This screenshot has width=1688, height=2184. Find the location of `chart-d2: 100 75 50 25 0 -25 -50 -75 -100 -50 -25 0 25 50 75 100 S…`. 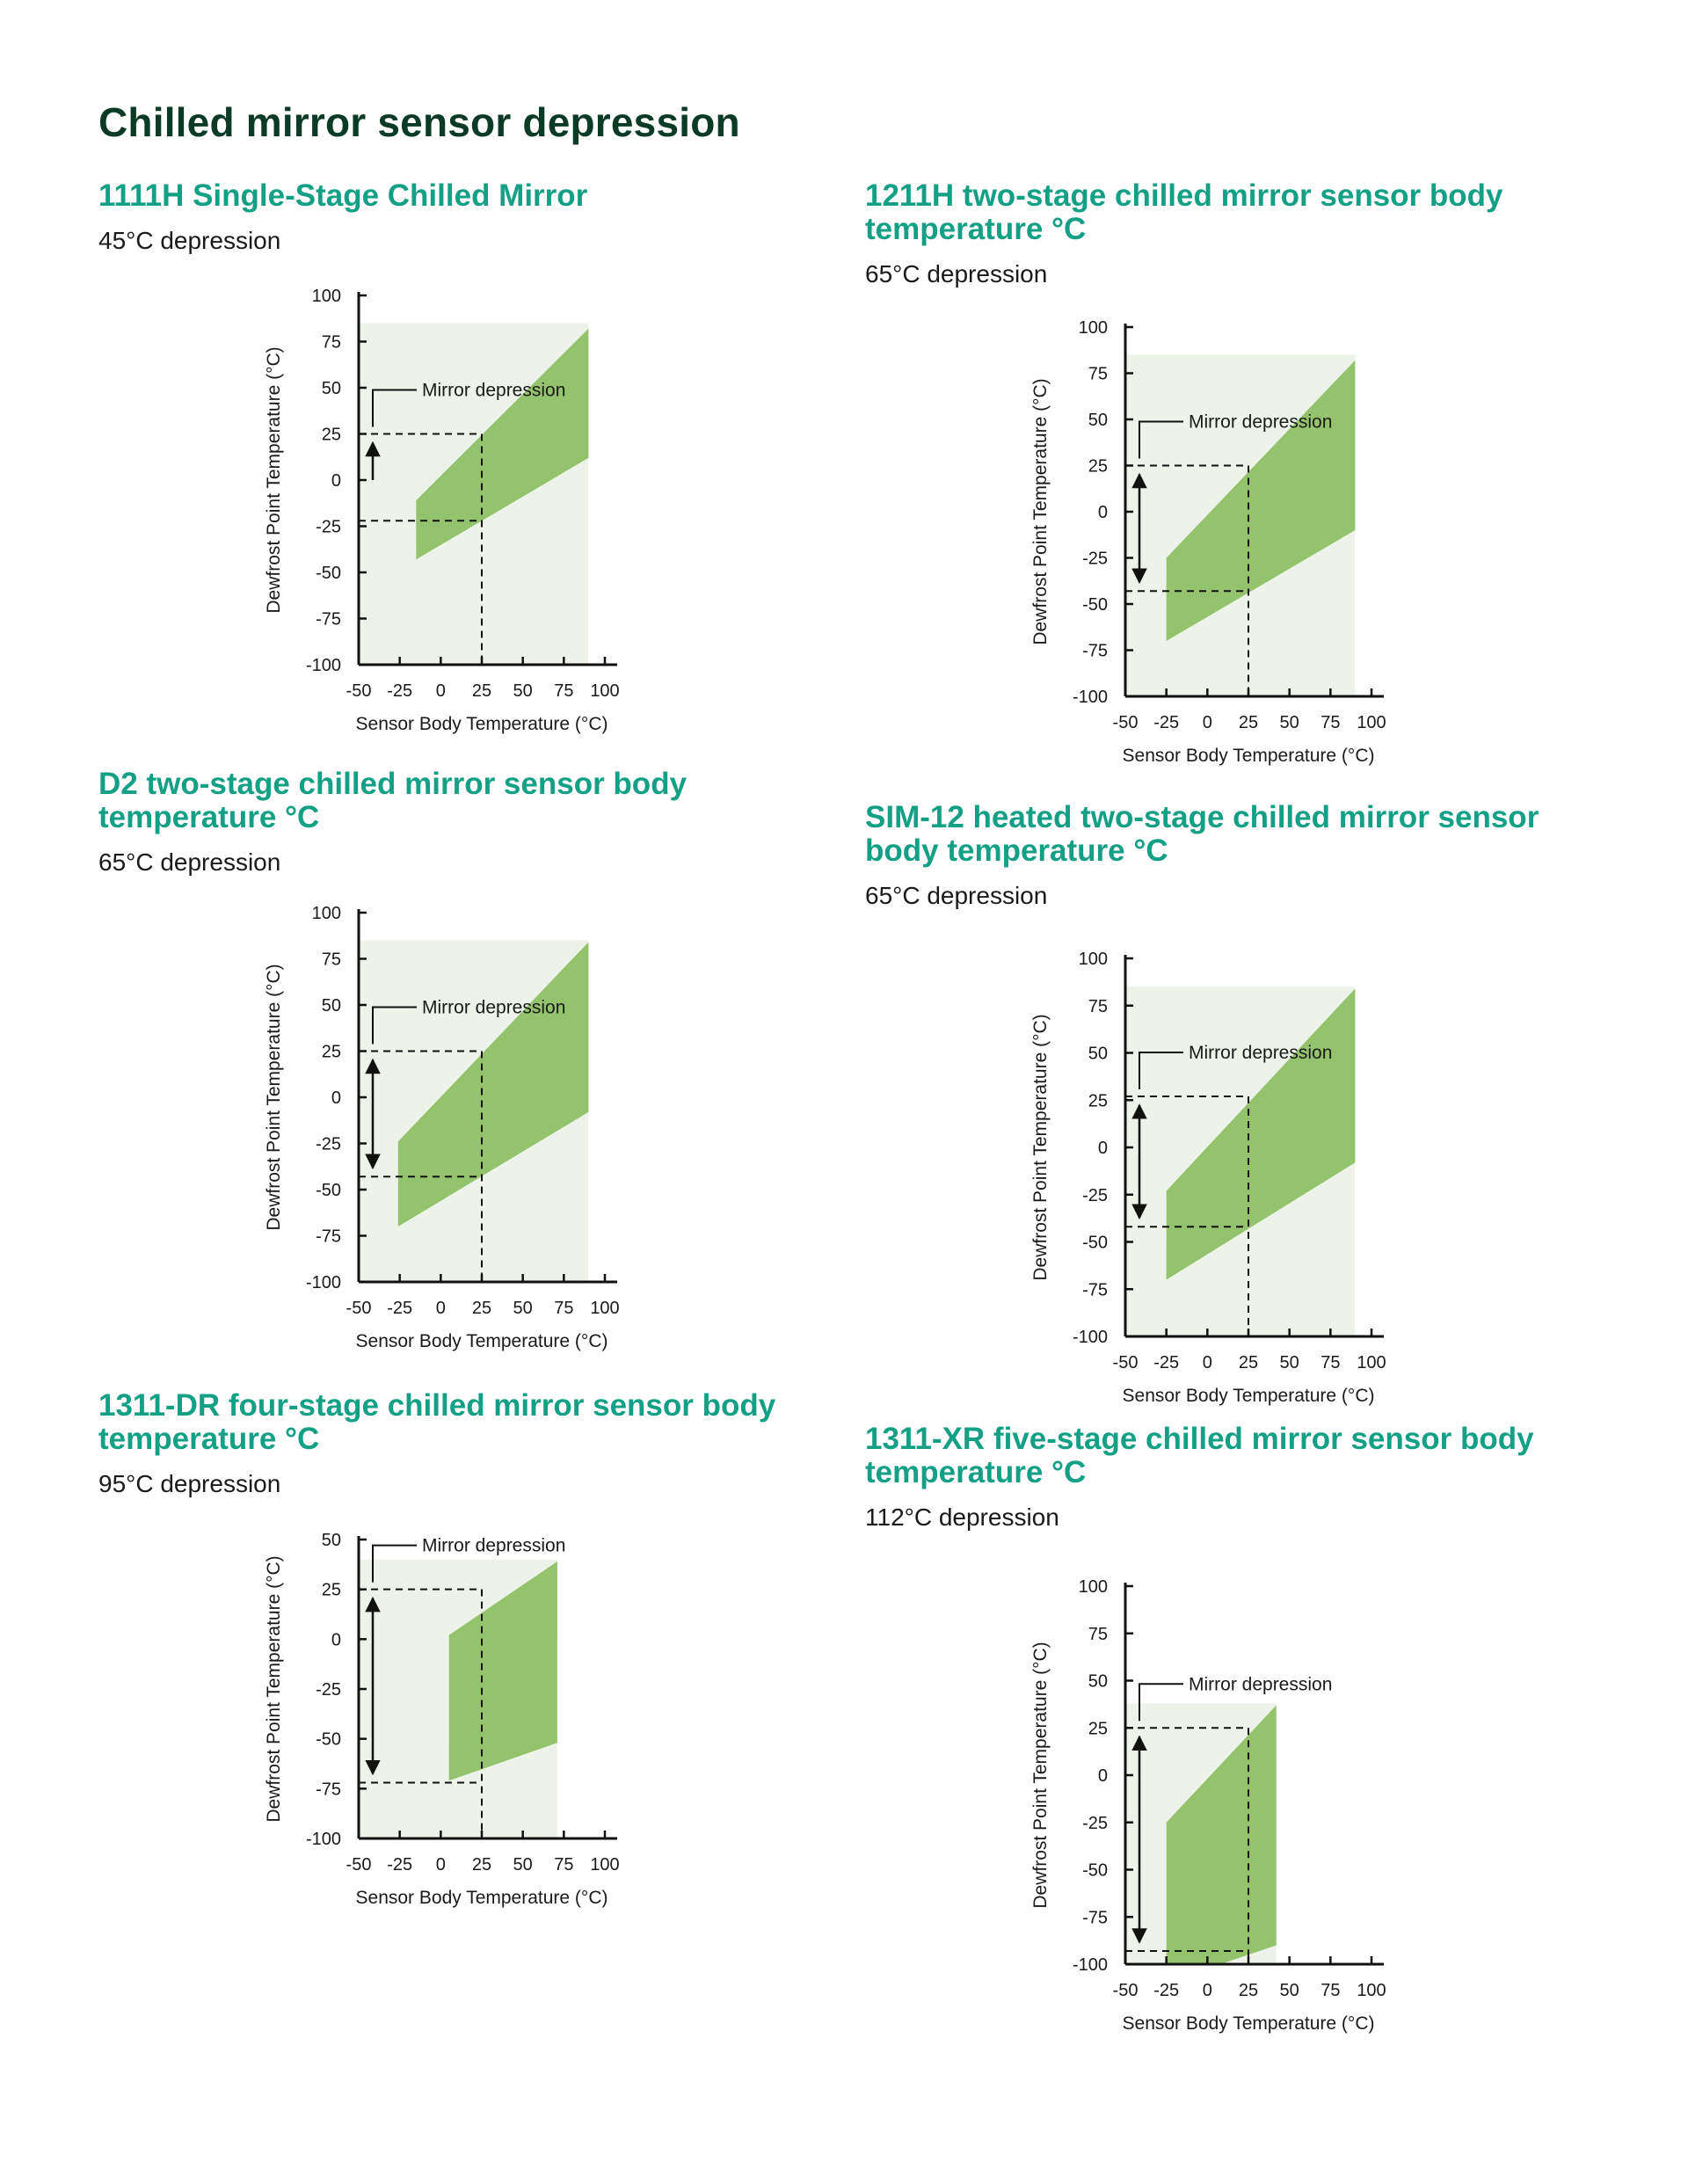

chart-d2: 100 75 50 25 0 -25 -50 -75 -100 -50 -25 0 25 50 75 100 S… is located at coordinates (442, 1127).